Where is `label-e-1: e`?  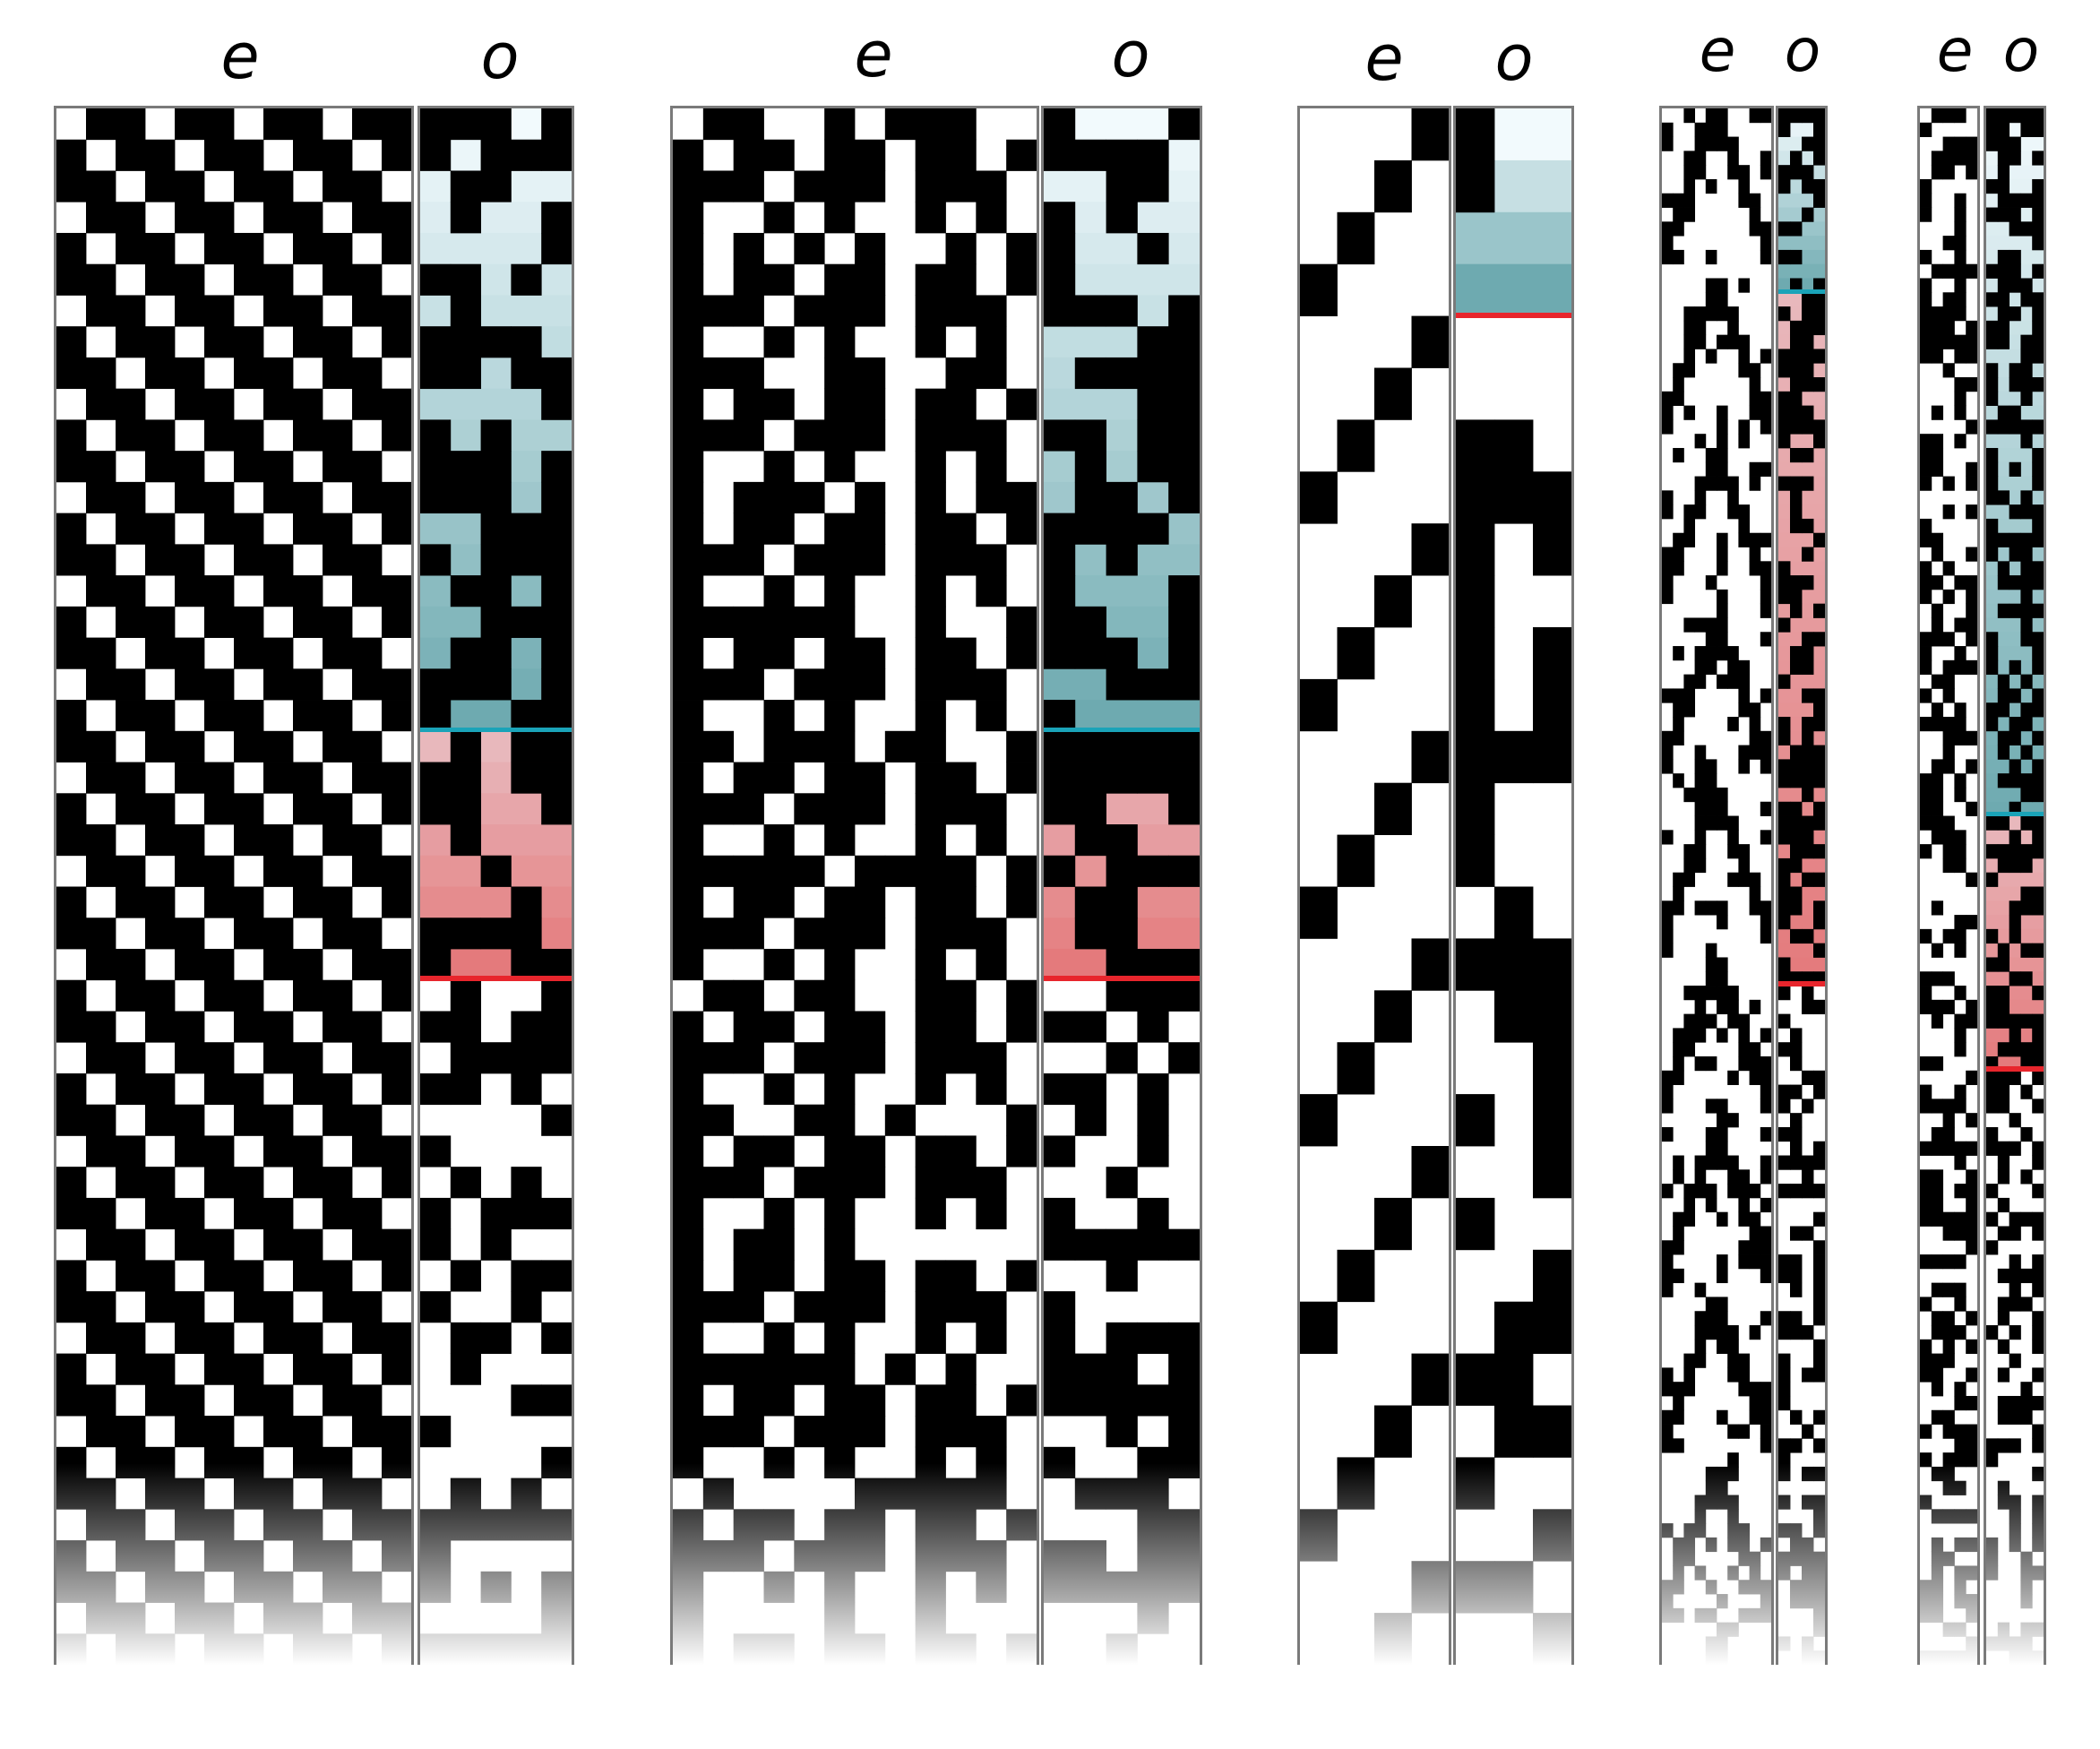 label-e-1: e is located at coordinates (240, 56).